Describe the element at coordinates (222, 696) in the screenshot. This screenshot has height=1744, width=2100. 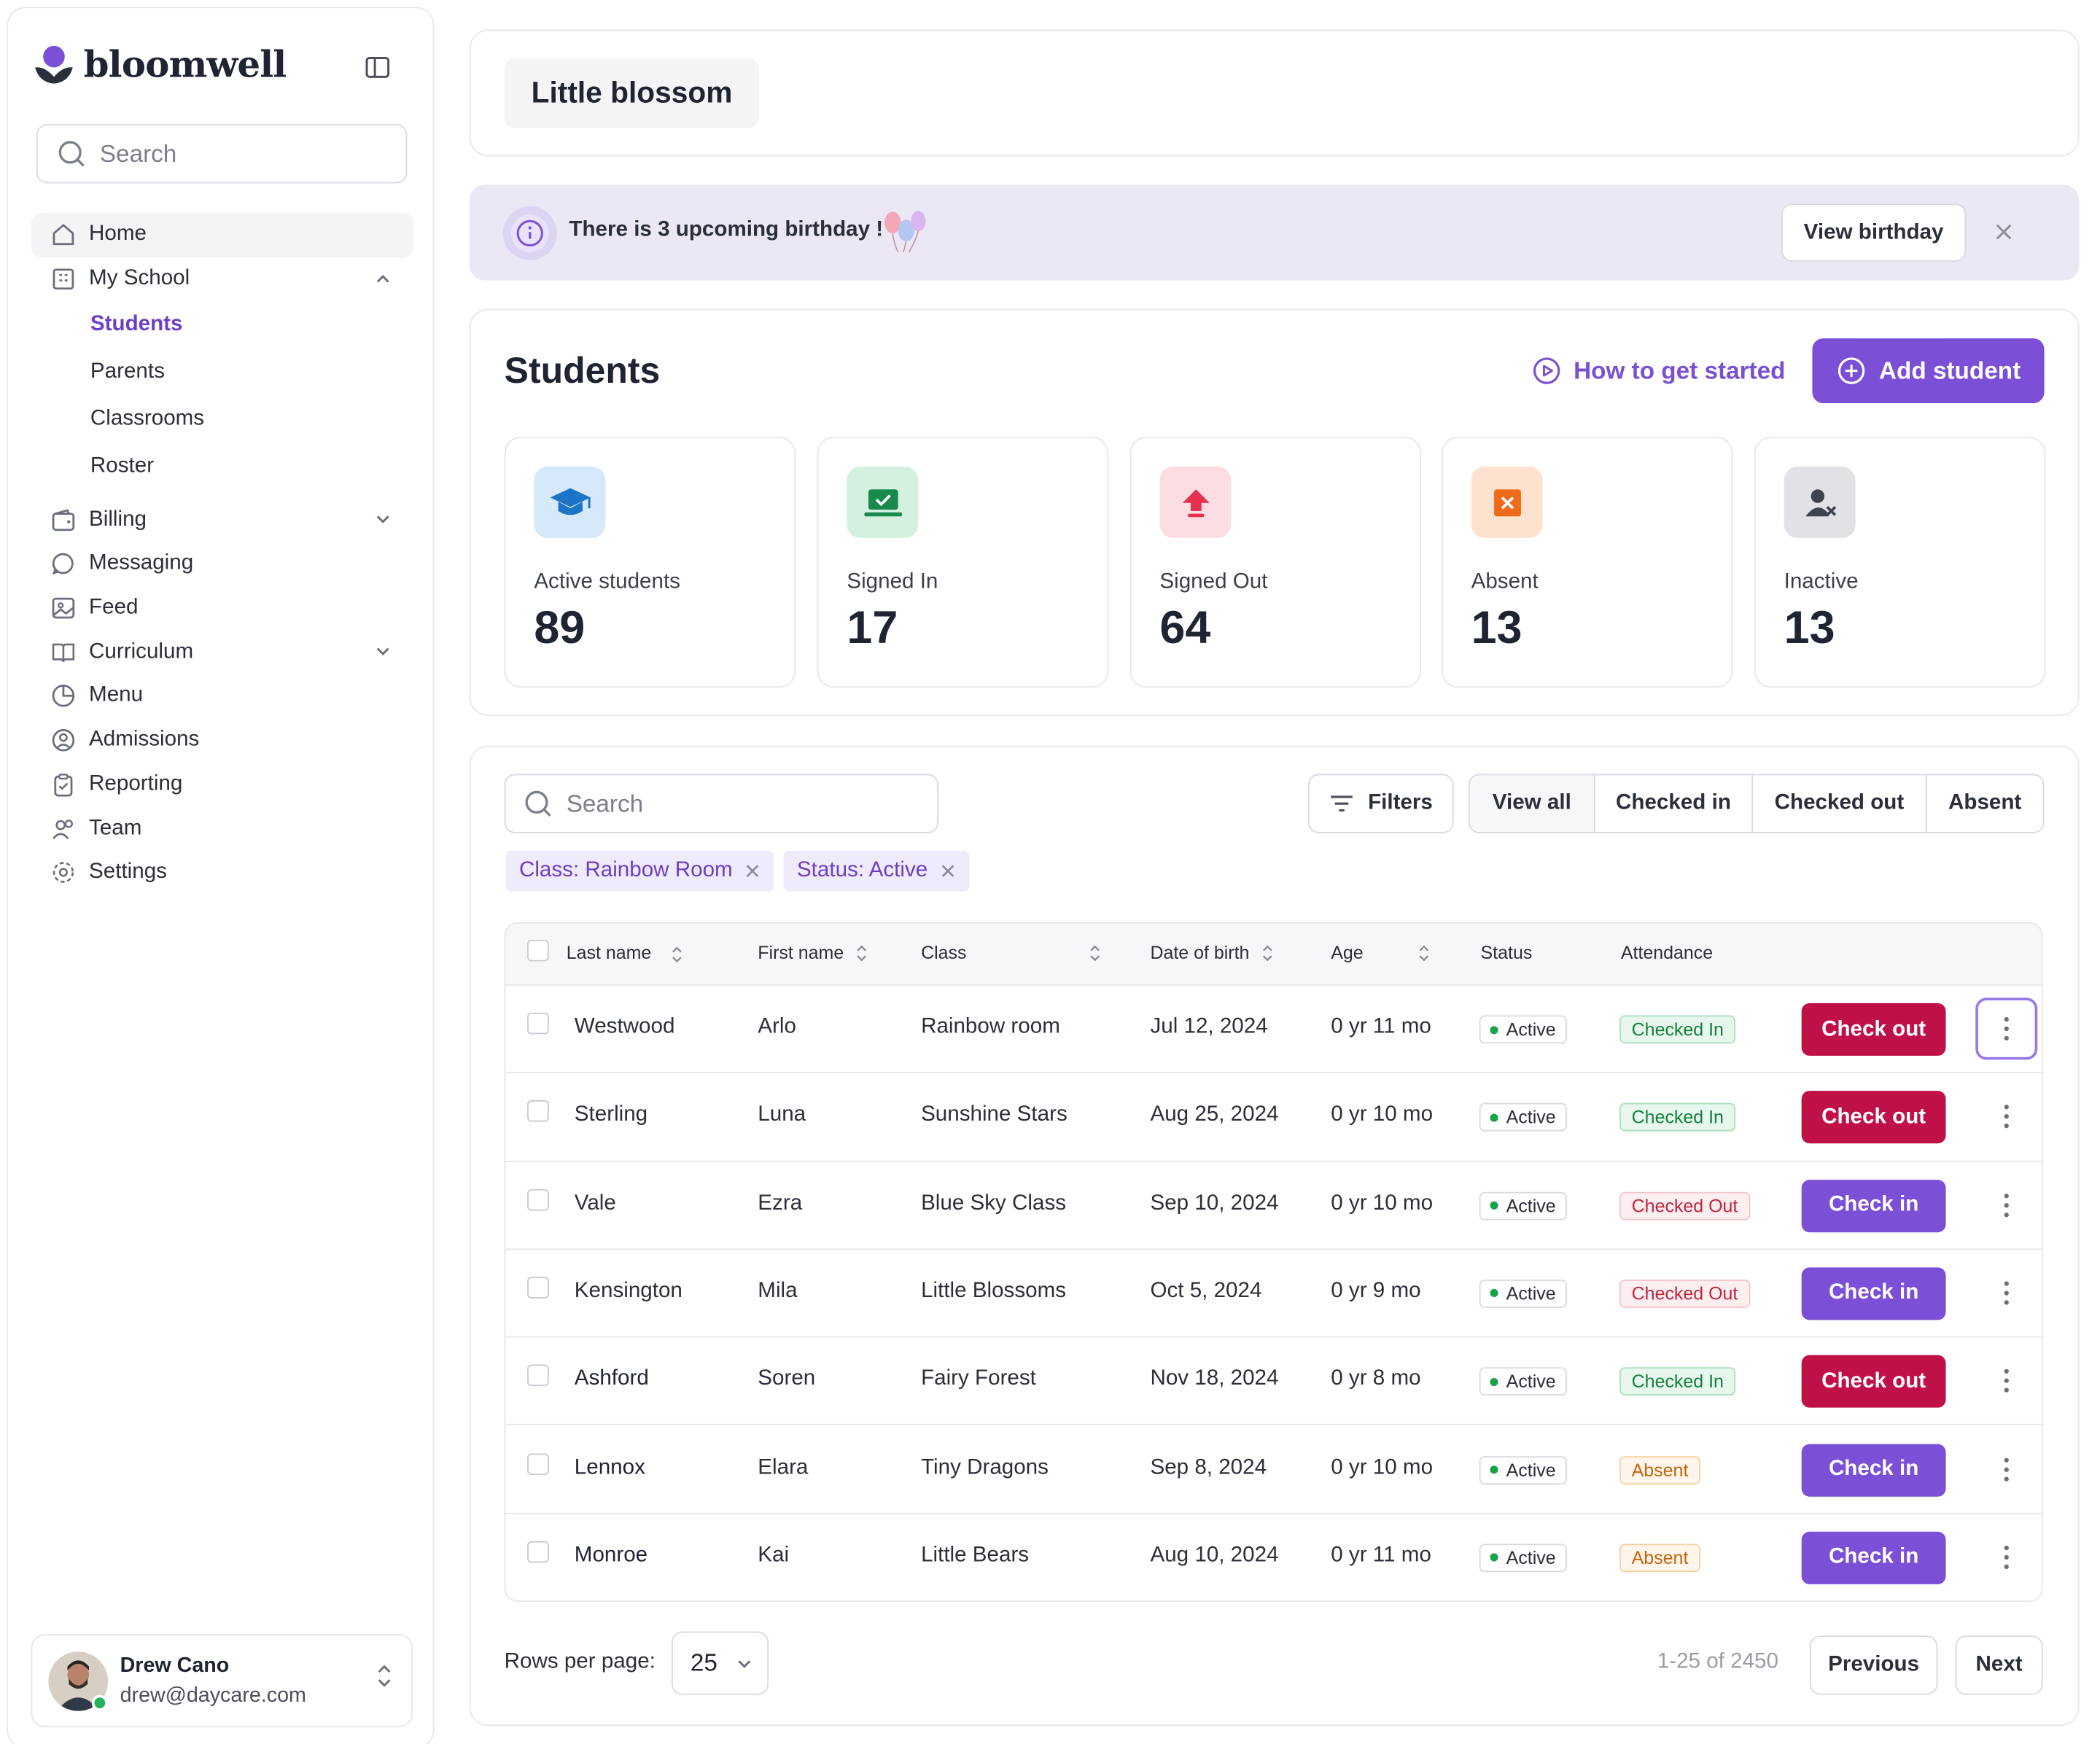
I see `sidebar-item-menu: Menu` at that location.